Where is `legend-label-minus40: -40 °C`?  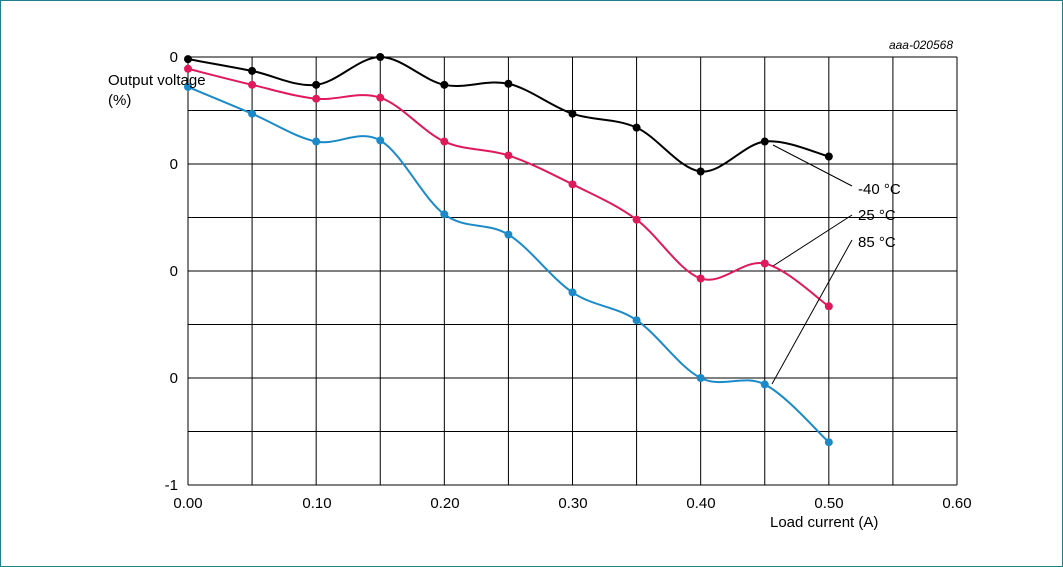 legend-label-minus40: -40 °C is located at coordinates (879, 189).